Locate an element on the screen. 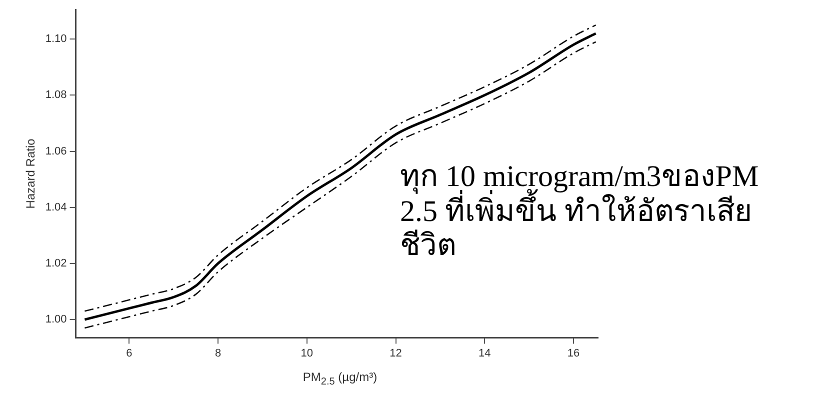 The height and width of the screenshot is (403, 821). x-tick-label: 8 is located at coordinates (218, 353).